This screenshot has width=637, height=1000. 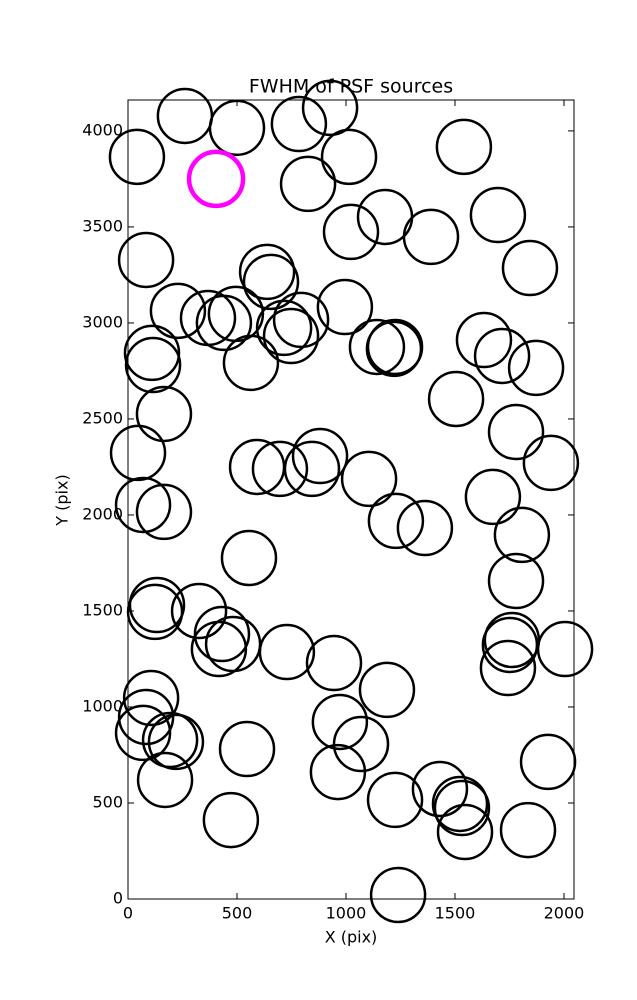 I want to click on y-tick-label: 2000, so click(x=102, y=513).